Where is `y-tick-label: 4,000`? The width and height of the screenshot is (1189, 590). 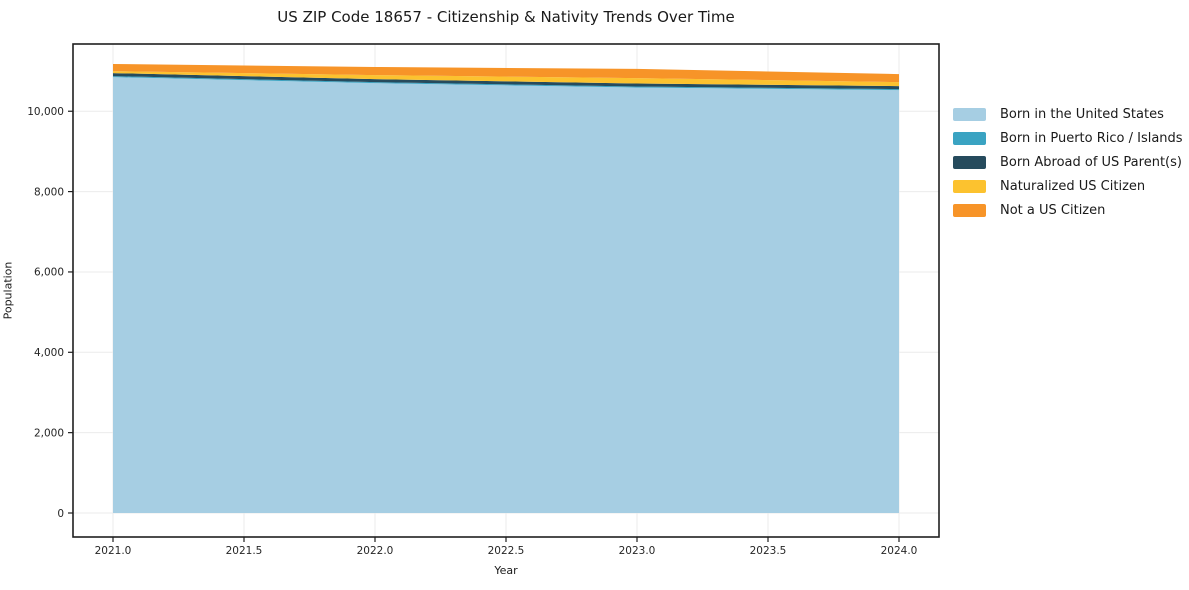
y-tick-label: 4,000 is located at coordinates (49, 353).